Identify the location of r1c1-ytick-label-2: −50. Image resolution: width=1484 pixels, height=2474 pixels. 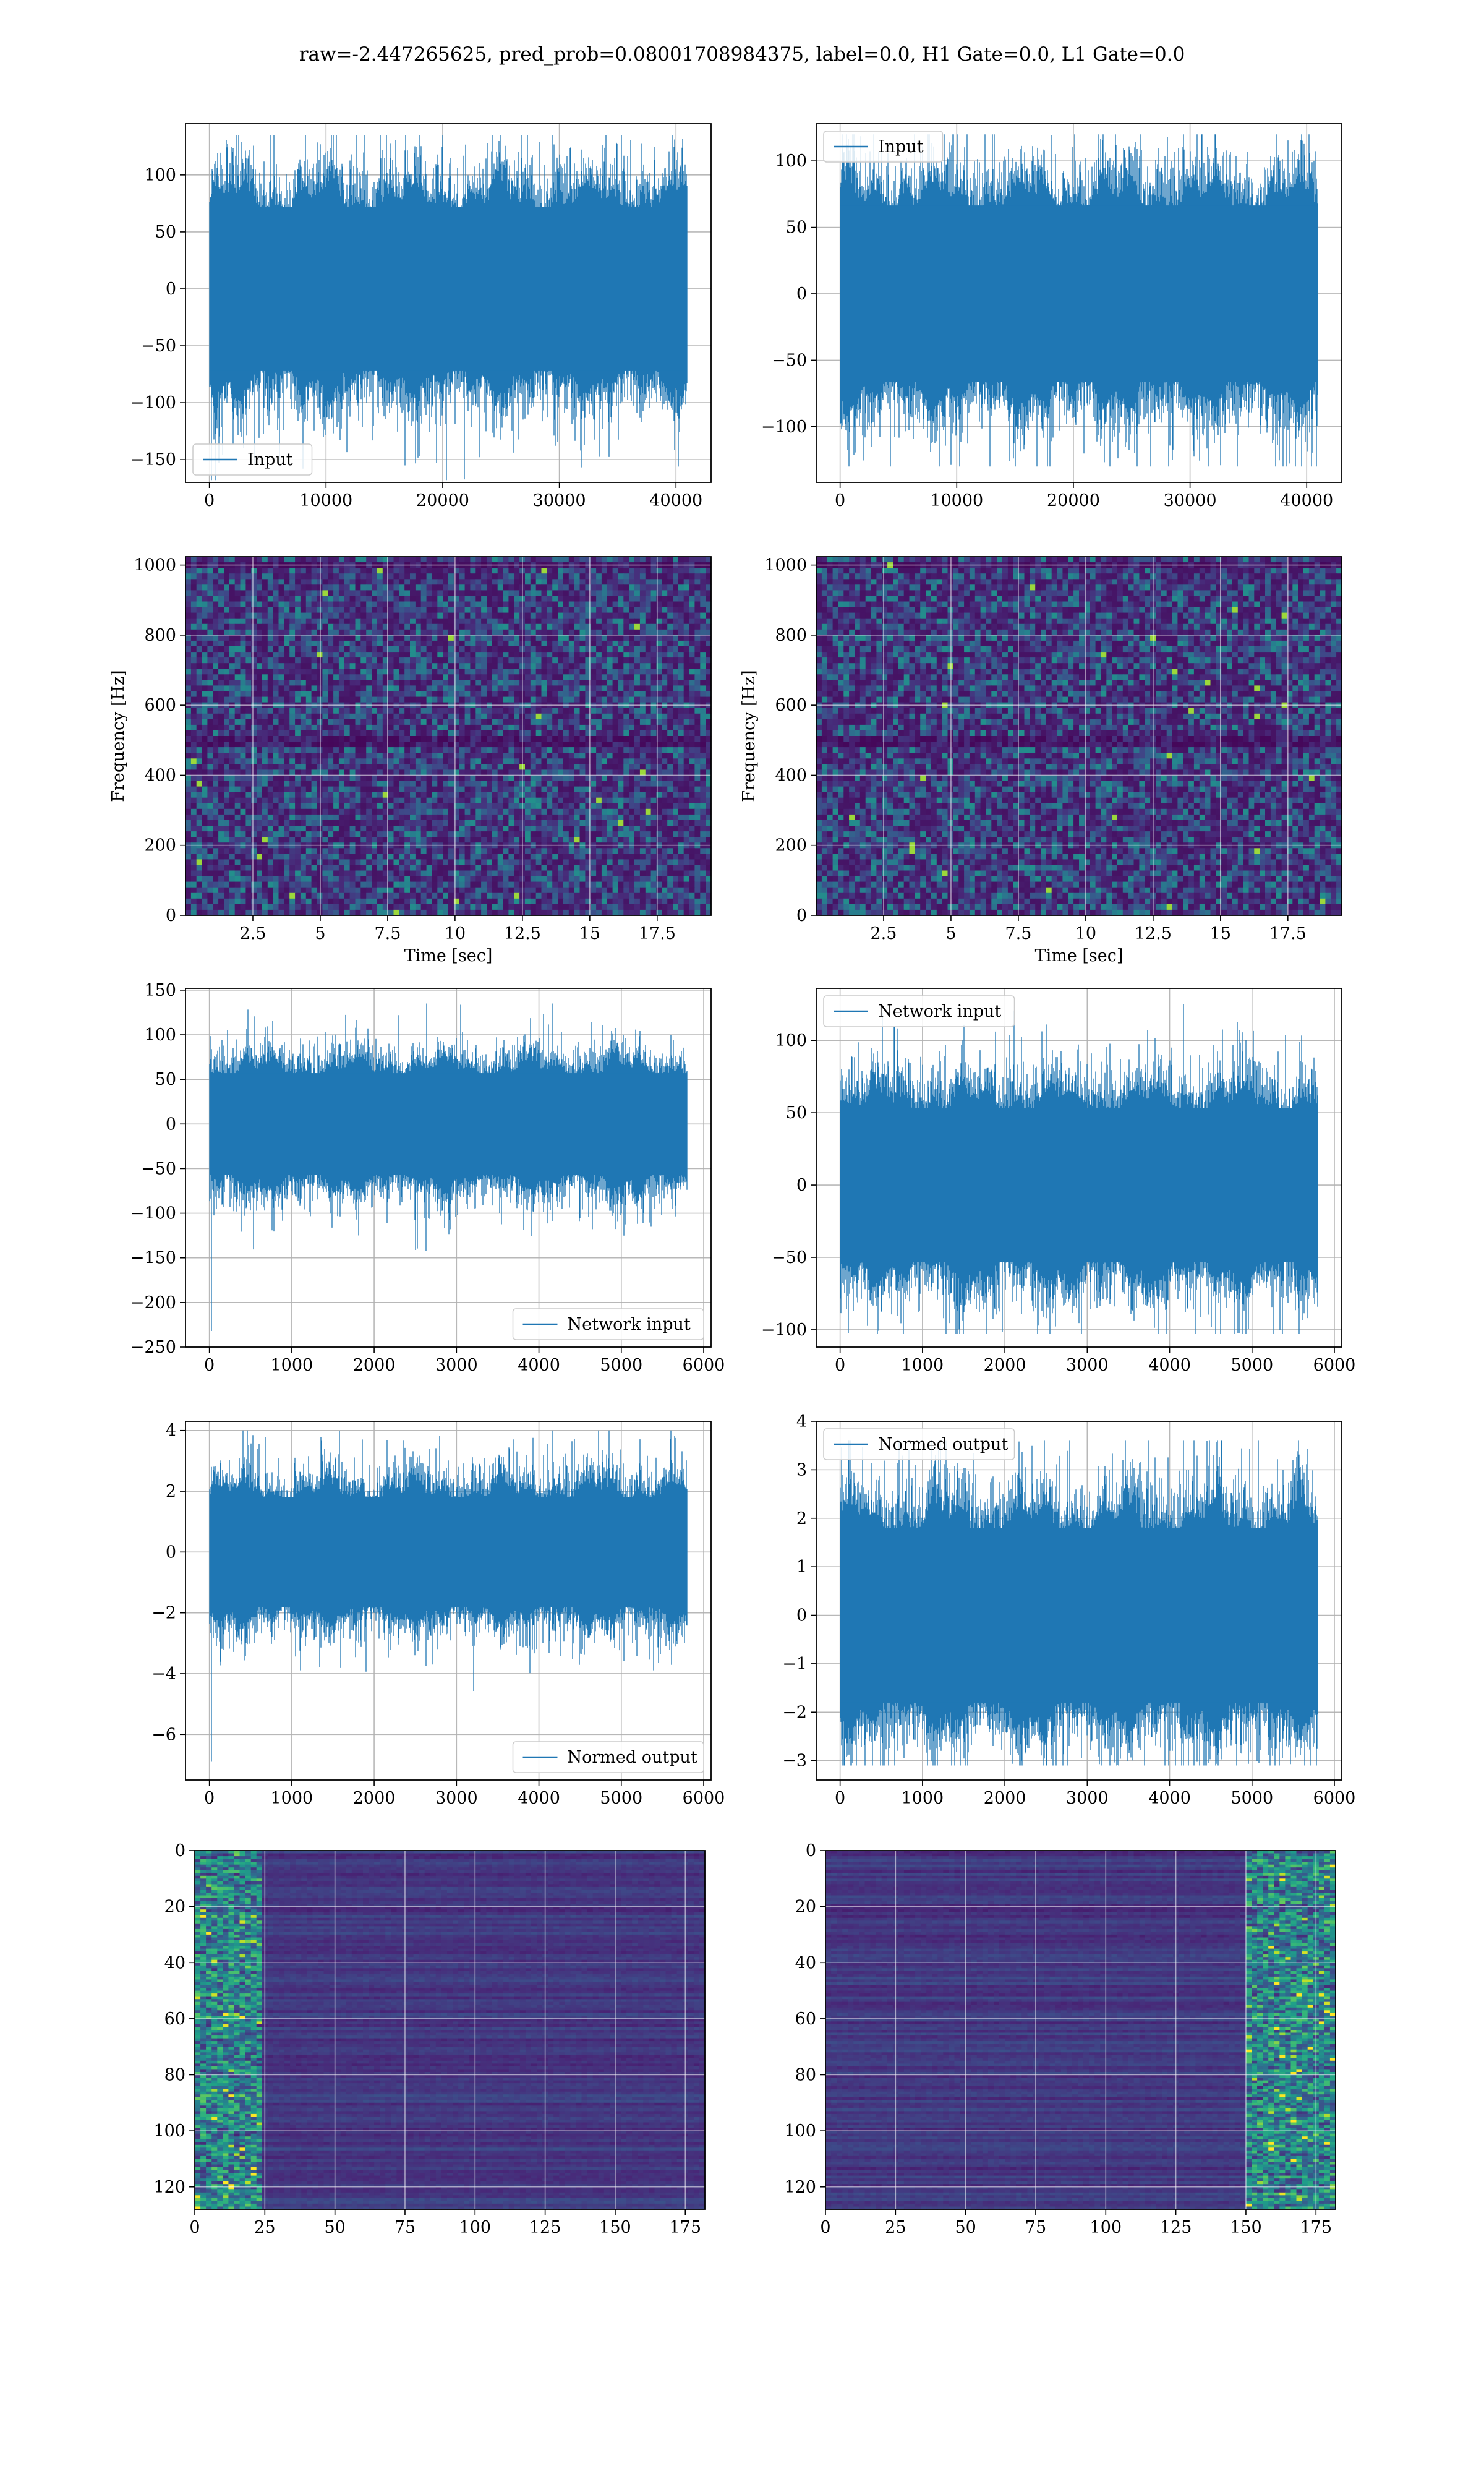
(158, 346).